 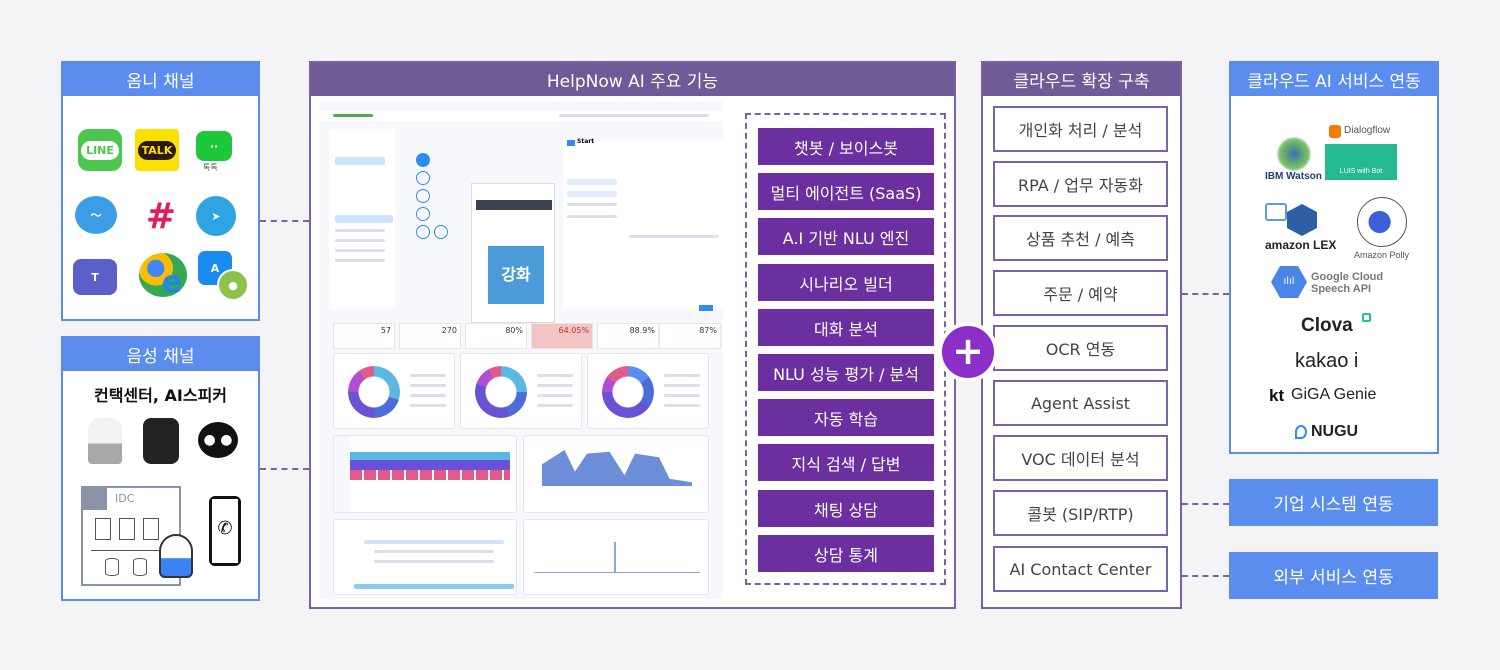 I want to click on ai-speaker-google-icon, so click(x=105, y=441).